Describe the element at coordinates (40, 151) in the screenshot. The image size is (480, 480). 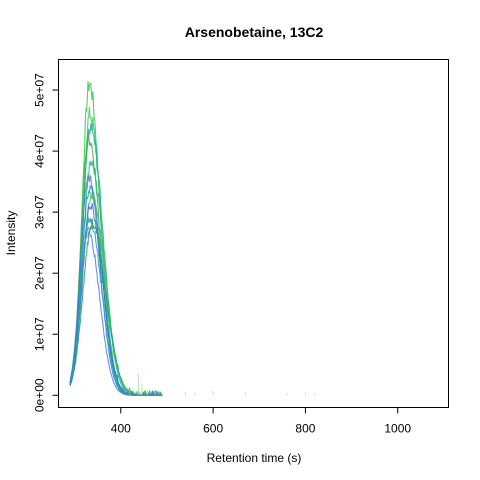
I see `y-tick-label: 4e+07` at that location.